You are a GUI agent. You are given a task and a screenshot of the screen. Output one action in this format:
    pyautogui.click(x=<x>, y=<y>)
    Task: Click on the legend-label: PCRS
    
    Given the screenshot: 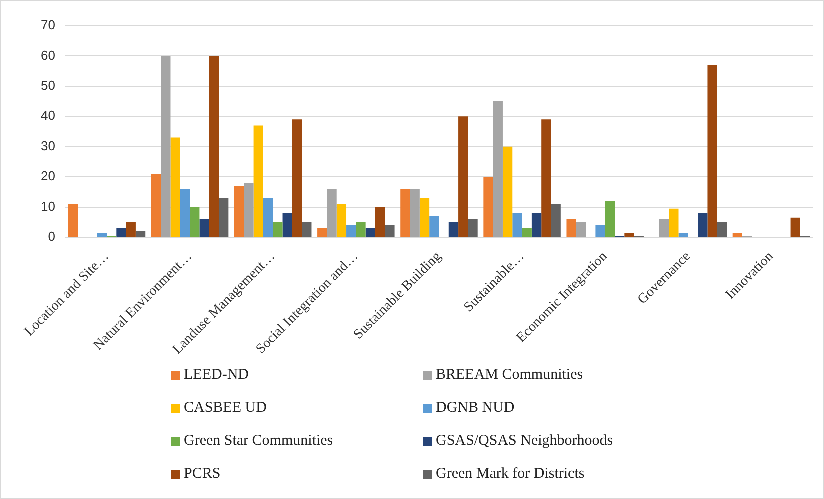 What is the action you would take?
    pyautogui.click(x=202, y=474)
    